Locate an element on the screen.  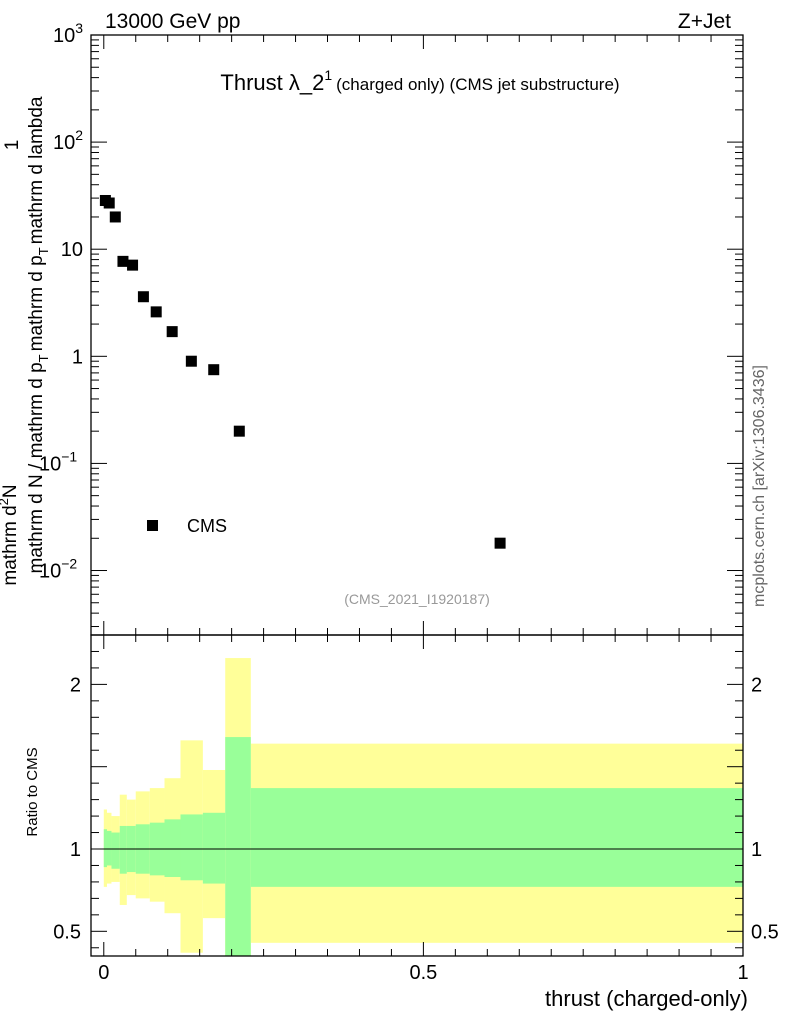
main-ytick-label-2: 1 is located at coordinates (77, 357).